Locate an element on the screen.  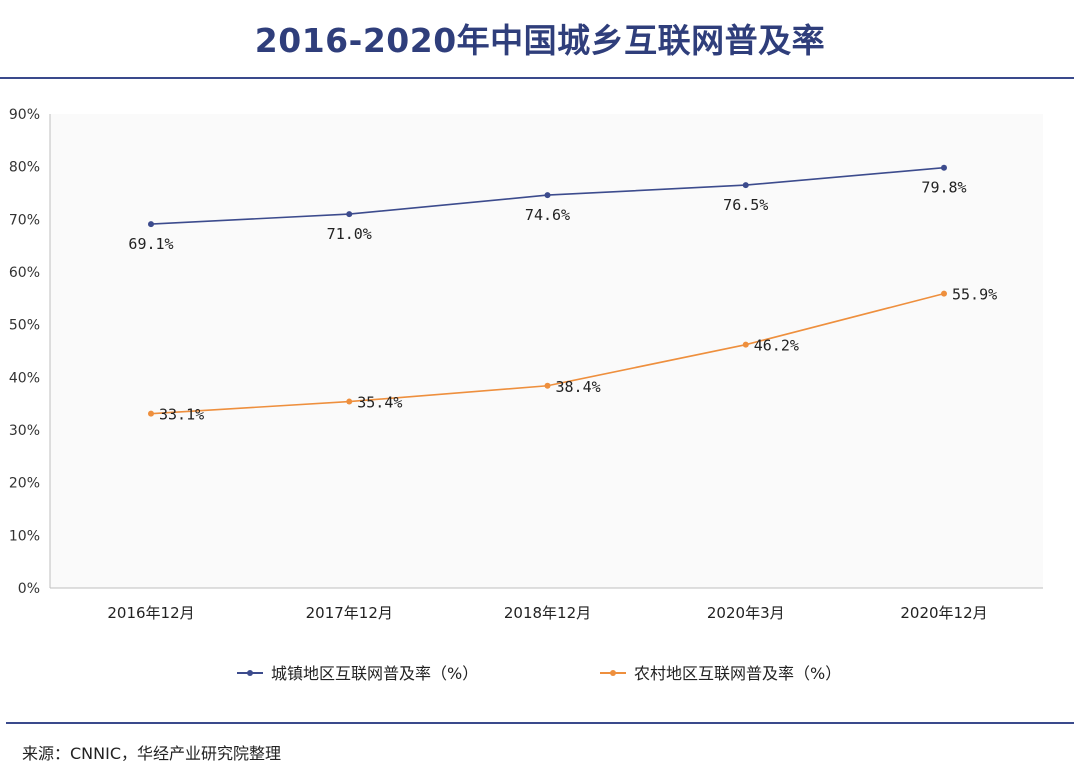
data-label: 33.1% is located at coordinates (181, 415).